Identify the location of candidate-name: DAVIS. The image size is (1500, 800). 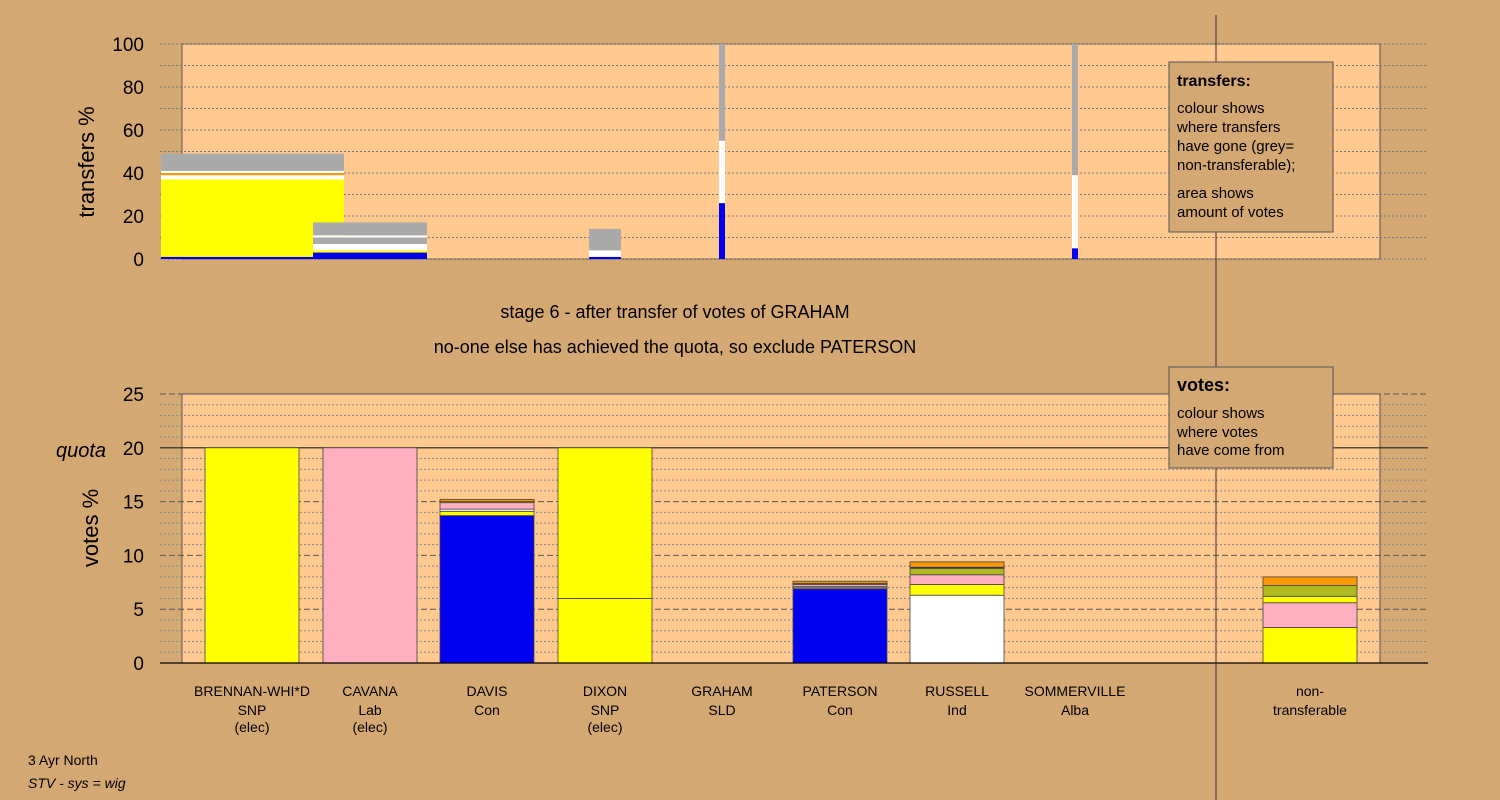
(487, 691).